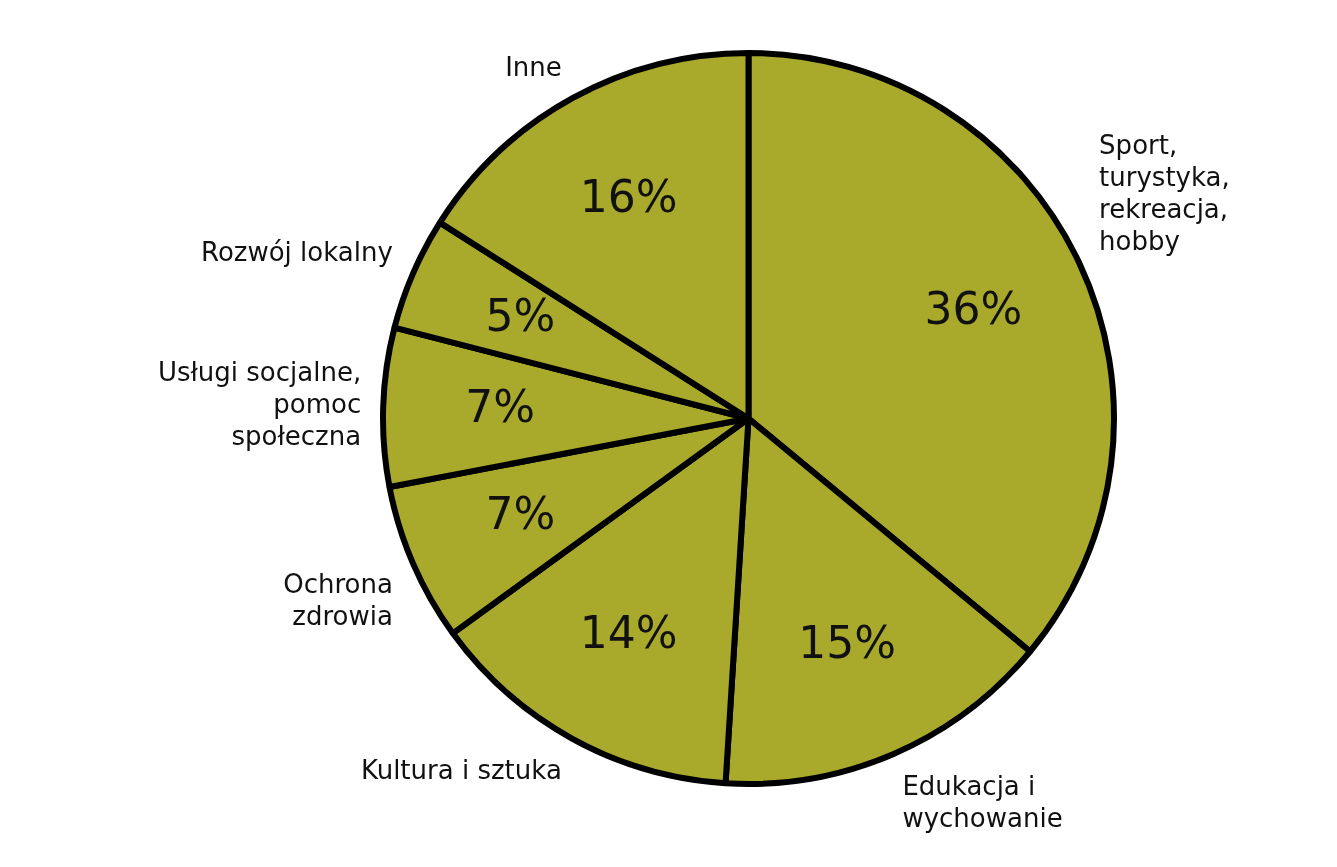 This screenshot has width=1337, height=867. I want to click on data-label: 5%, so click(520, 316).